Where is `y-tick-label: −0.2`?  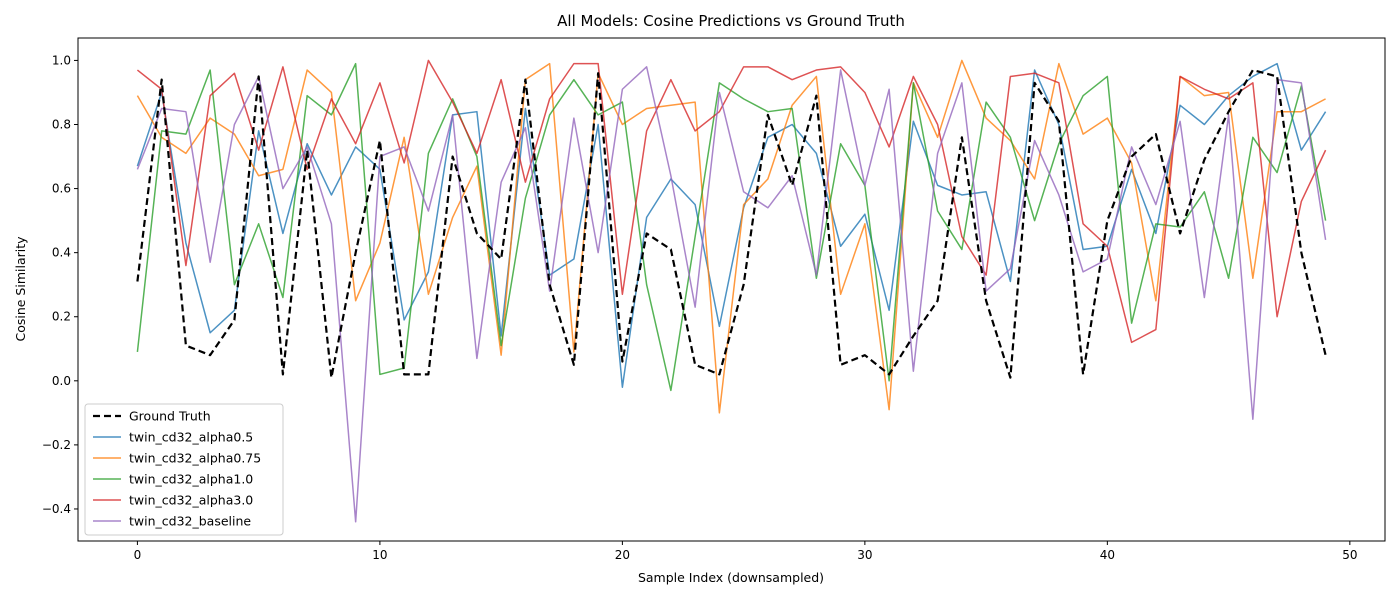 y-tick-label: −0.2 is located at coordinates (56, 445).